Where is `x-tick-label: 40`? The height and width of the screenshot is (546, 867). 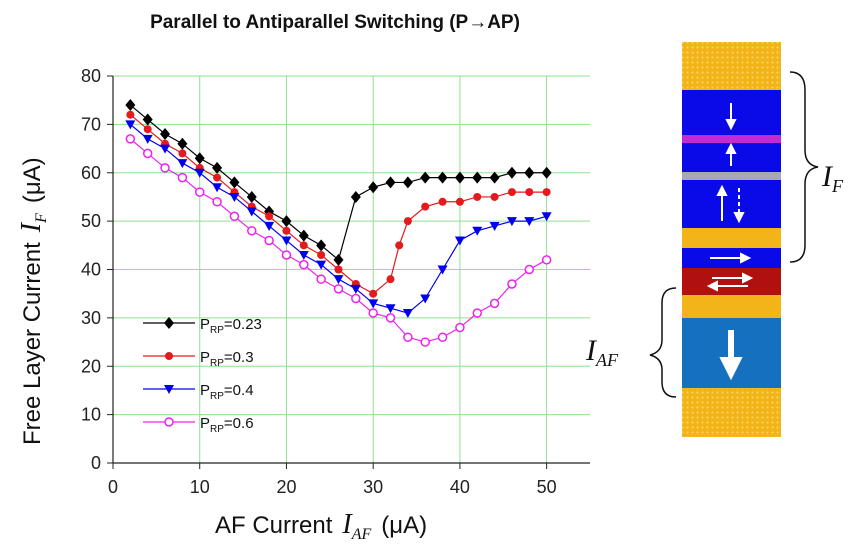 x-tick-label: 40 is located at coordinates (460, 487).